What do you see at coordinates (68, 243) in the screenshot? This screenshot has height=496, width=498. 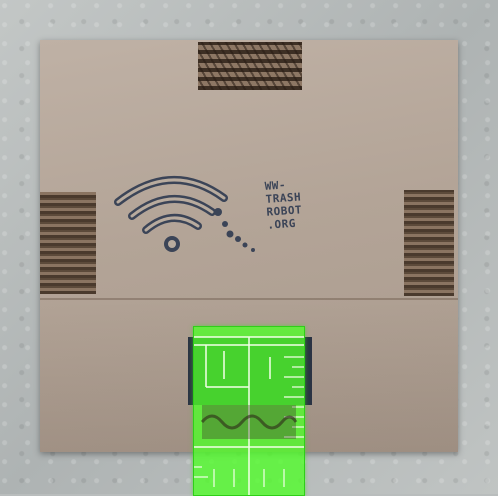 I see `left-corrugated-slot` at bounding box center [68, 243].